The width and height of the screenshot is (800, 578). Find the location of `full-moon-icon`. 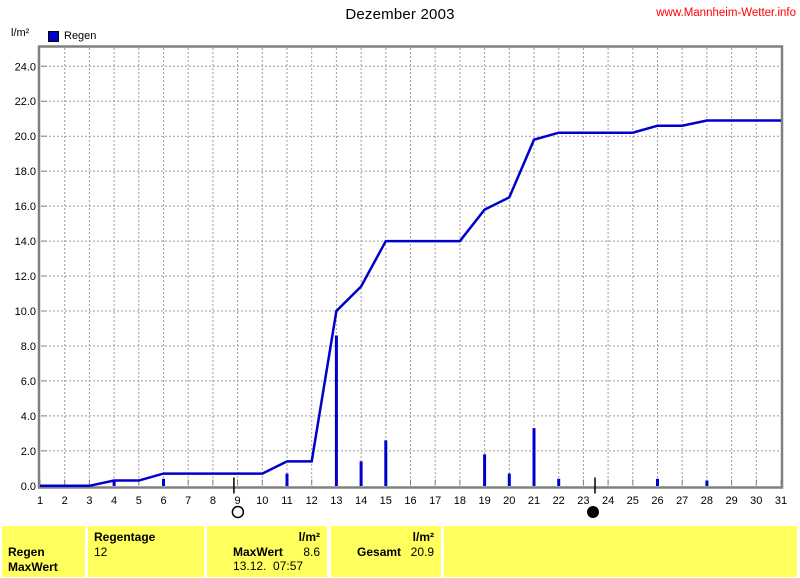

full-moon-icon is located at coordinates (238, 512).